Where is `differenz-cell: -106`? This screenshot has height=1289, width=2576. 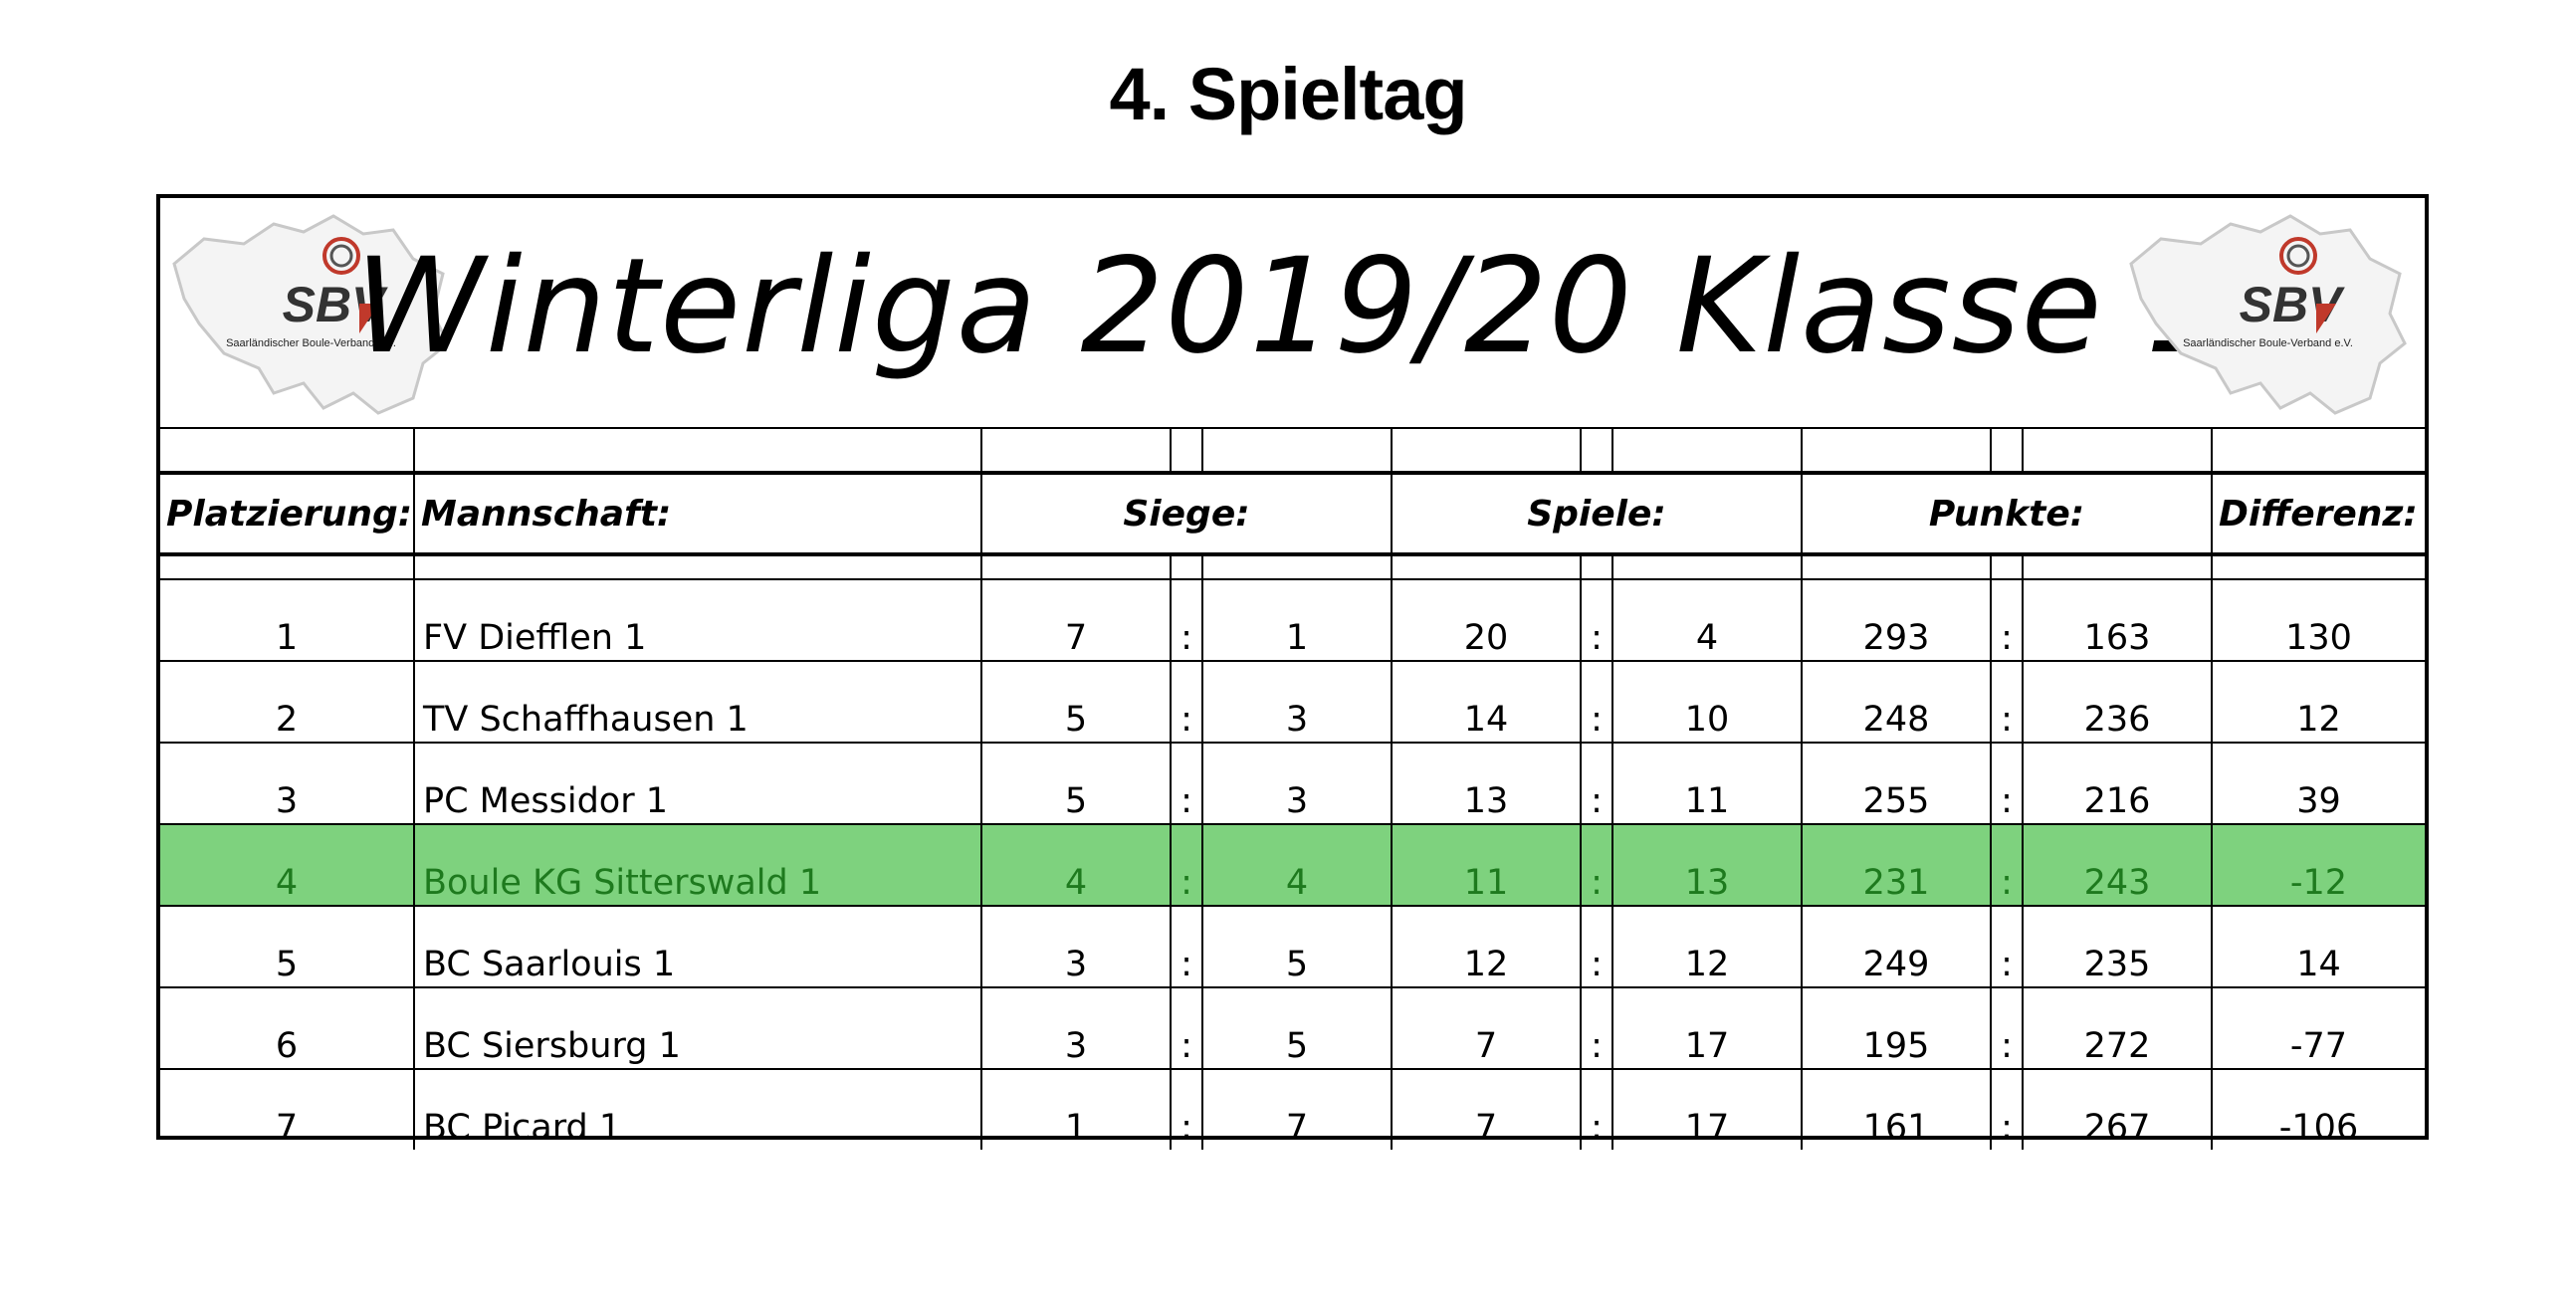 differenz-cell: -106 is located at coordinates (2318, 1109).